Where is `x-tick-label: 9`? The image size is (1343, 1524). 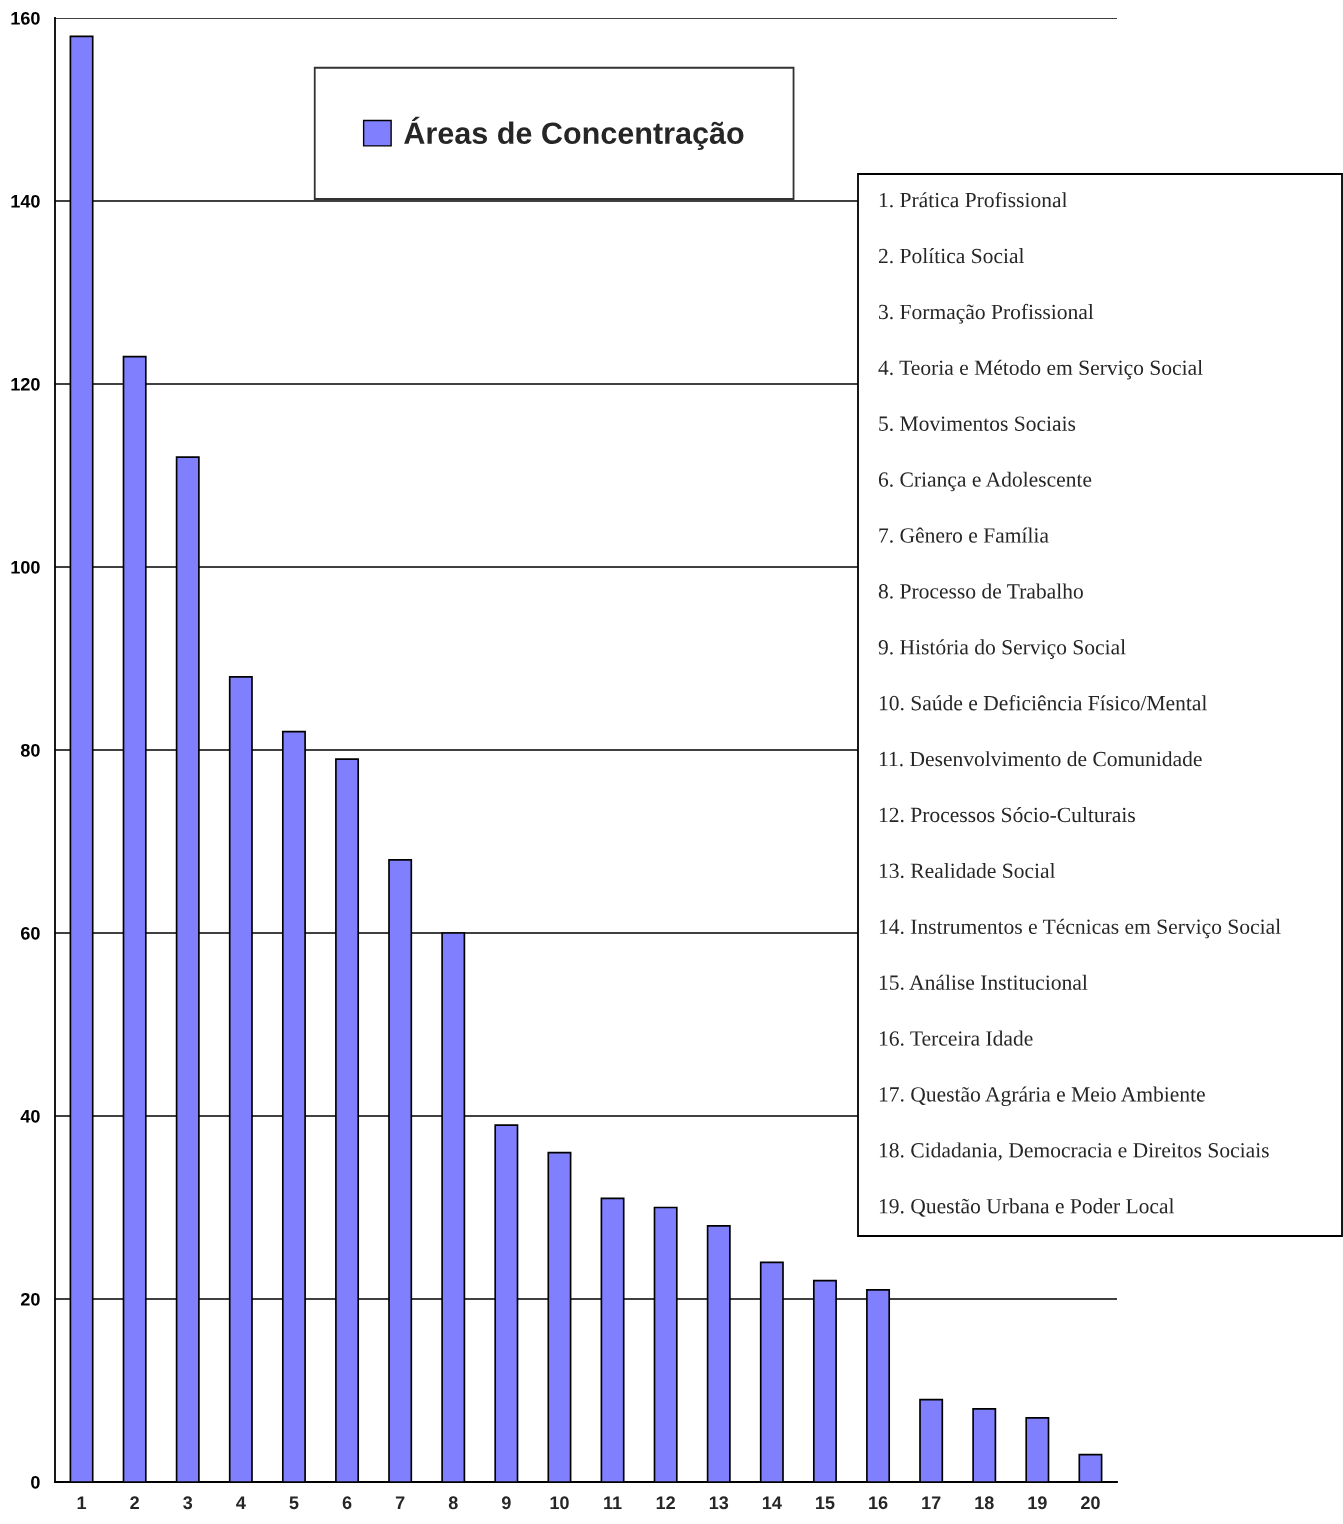
x-tick-label: 9 is located at coordinates (506, 1503).